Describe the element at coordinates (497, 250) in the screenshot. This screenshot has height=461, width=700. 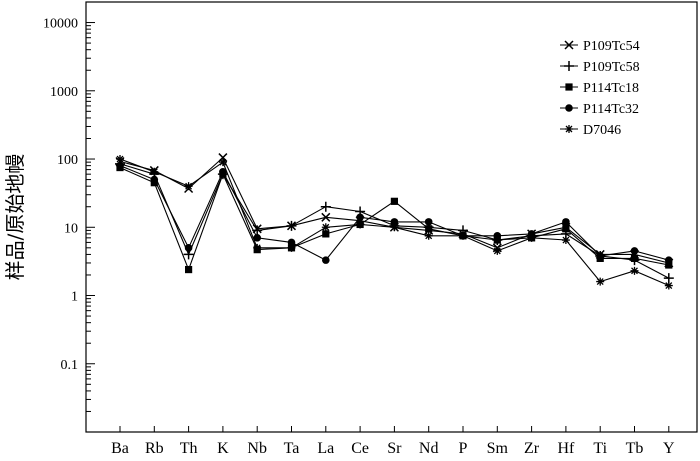
I see `point-d7046-sm` at that location.